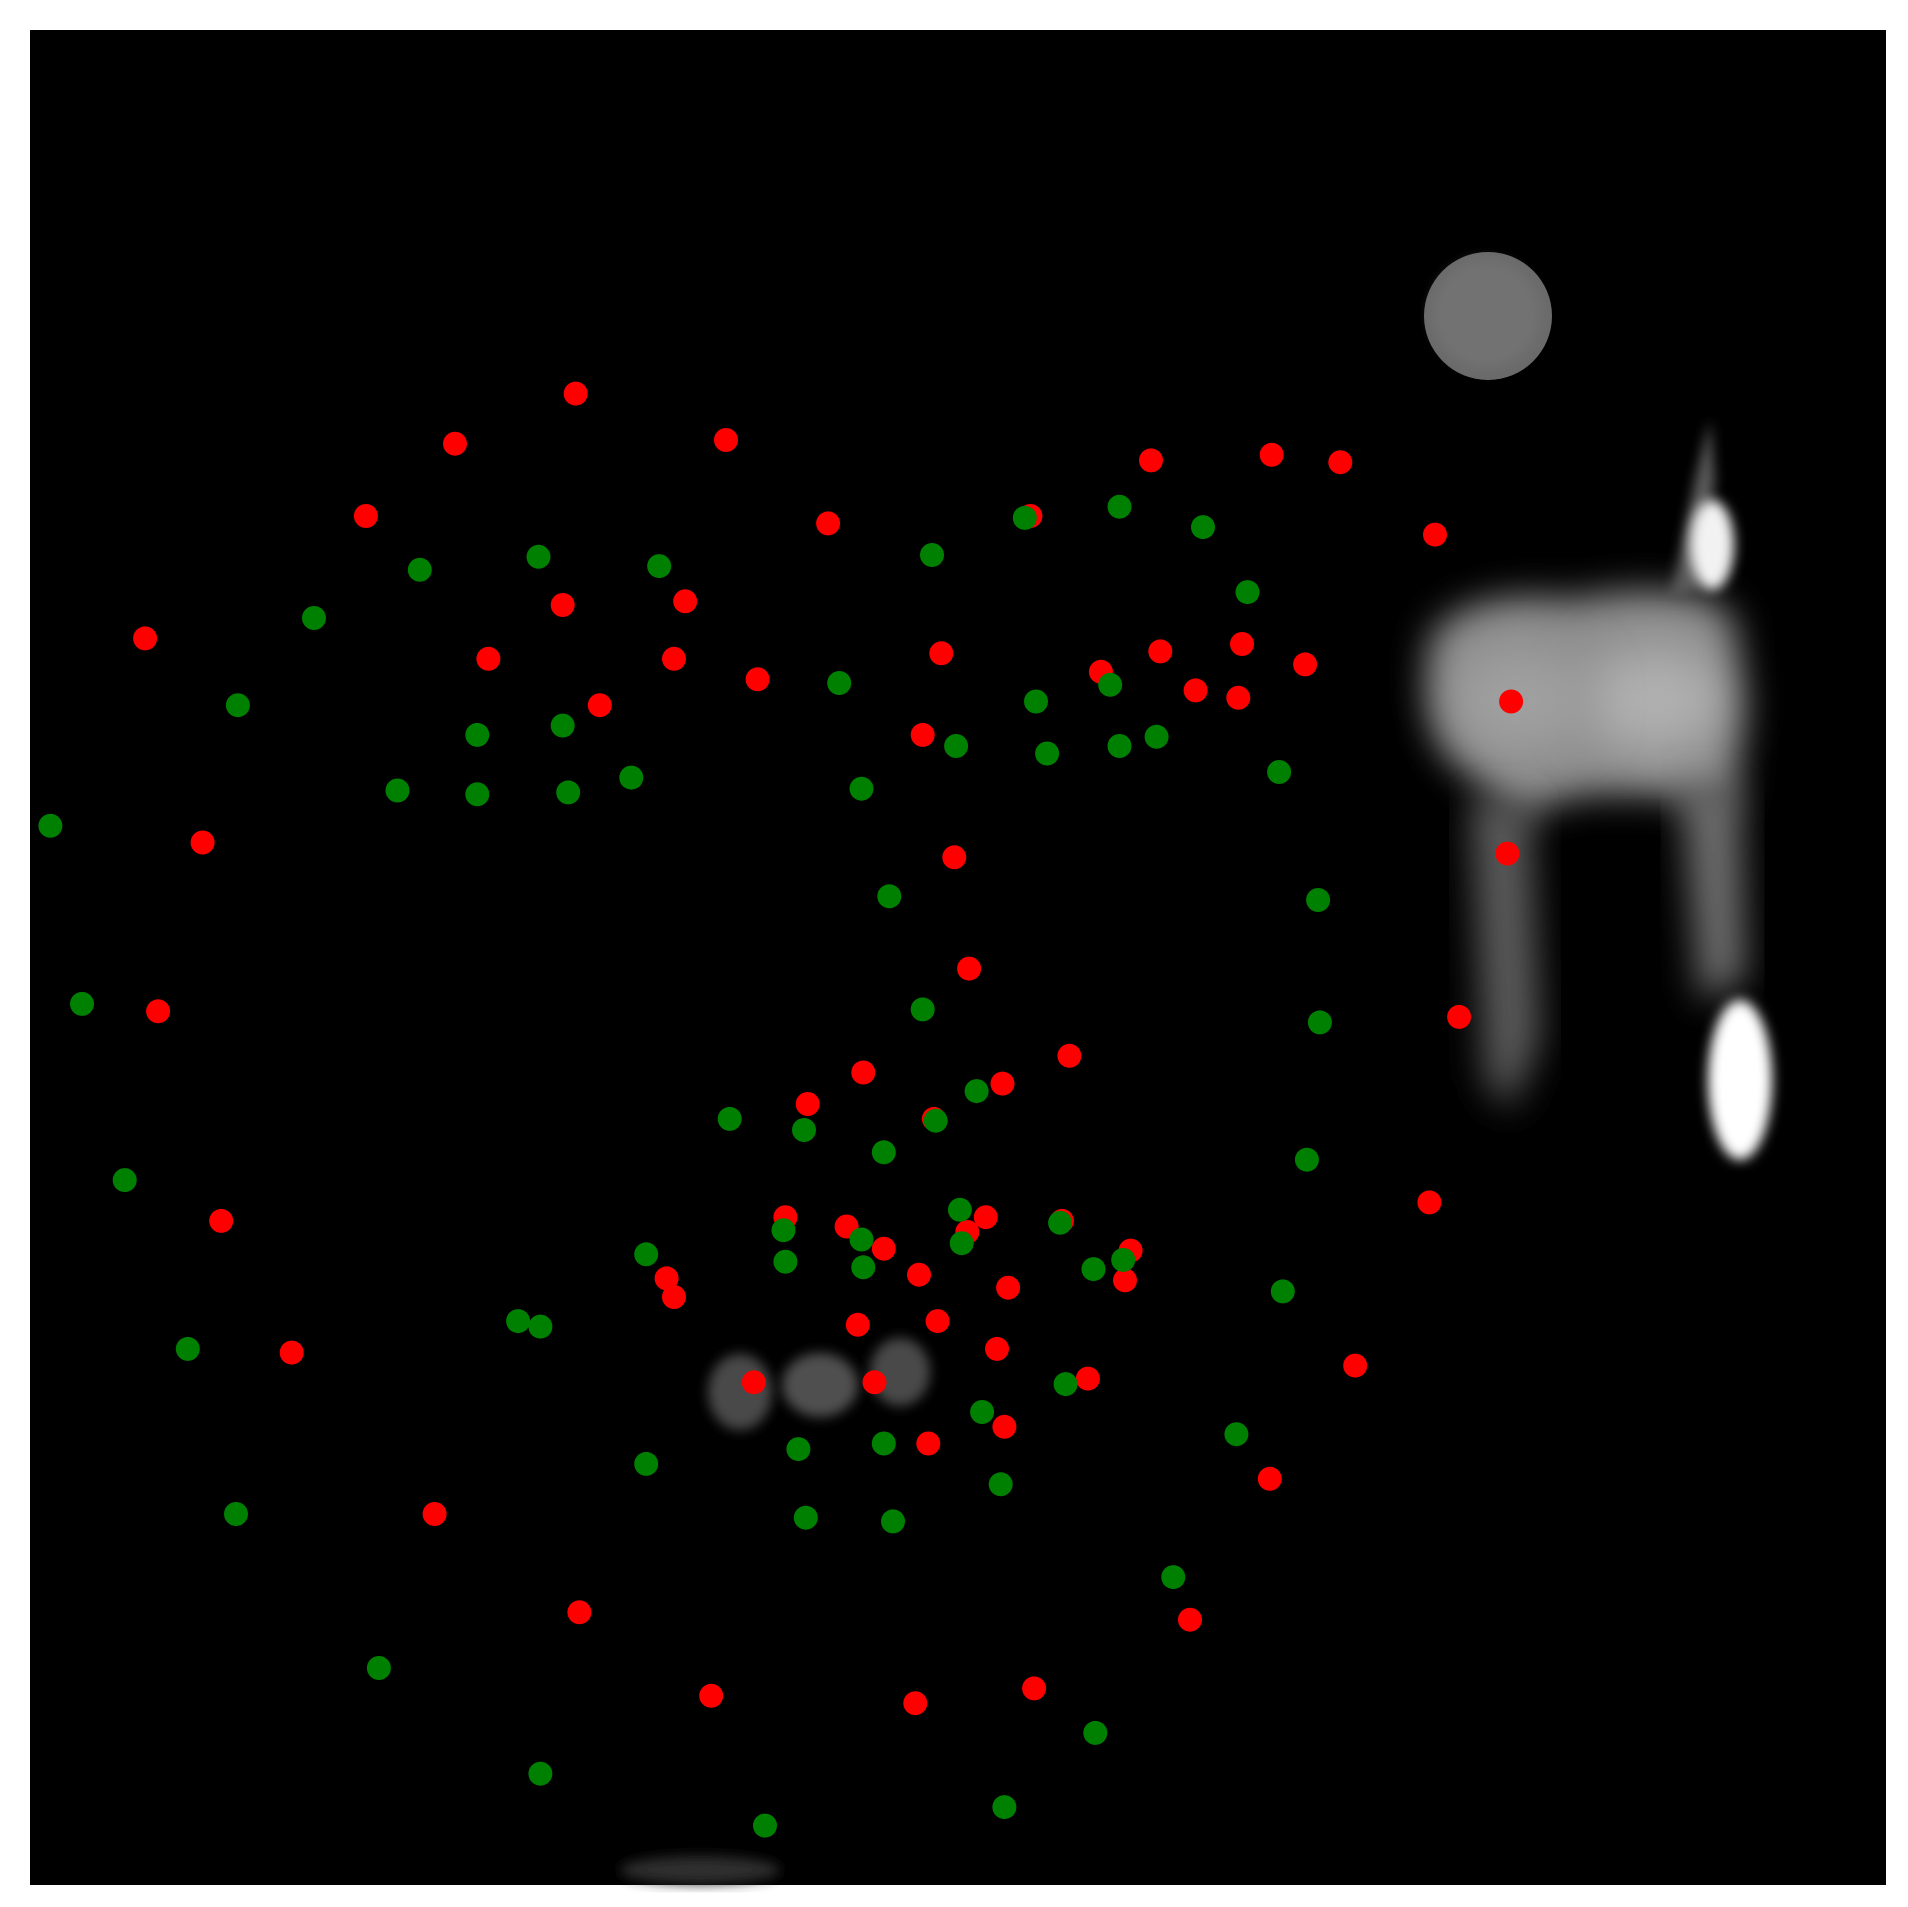 The width and height of the screenshot is (1908, 1907). Describe the element at coordinates (1486, 314) in the screenshot. I see `gray-disk-inner` at that location.